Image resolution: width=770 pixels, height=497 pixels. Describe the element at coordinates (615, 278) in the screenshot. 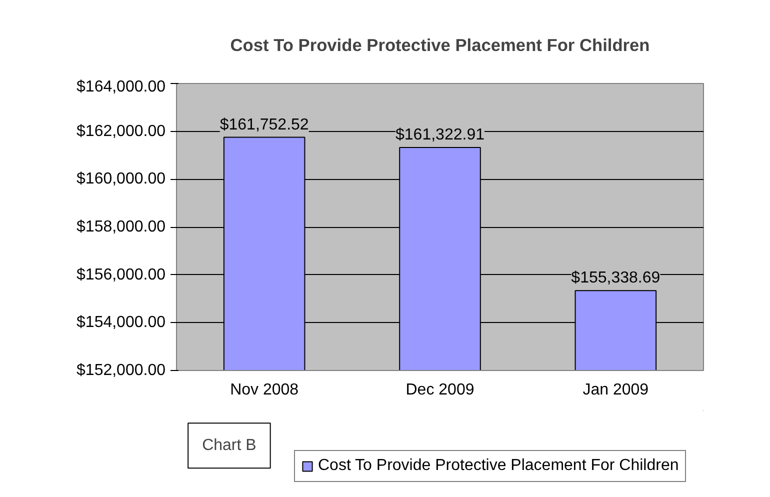

I see `data-label: $155,338.69` at that location.